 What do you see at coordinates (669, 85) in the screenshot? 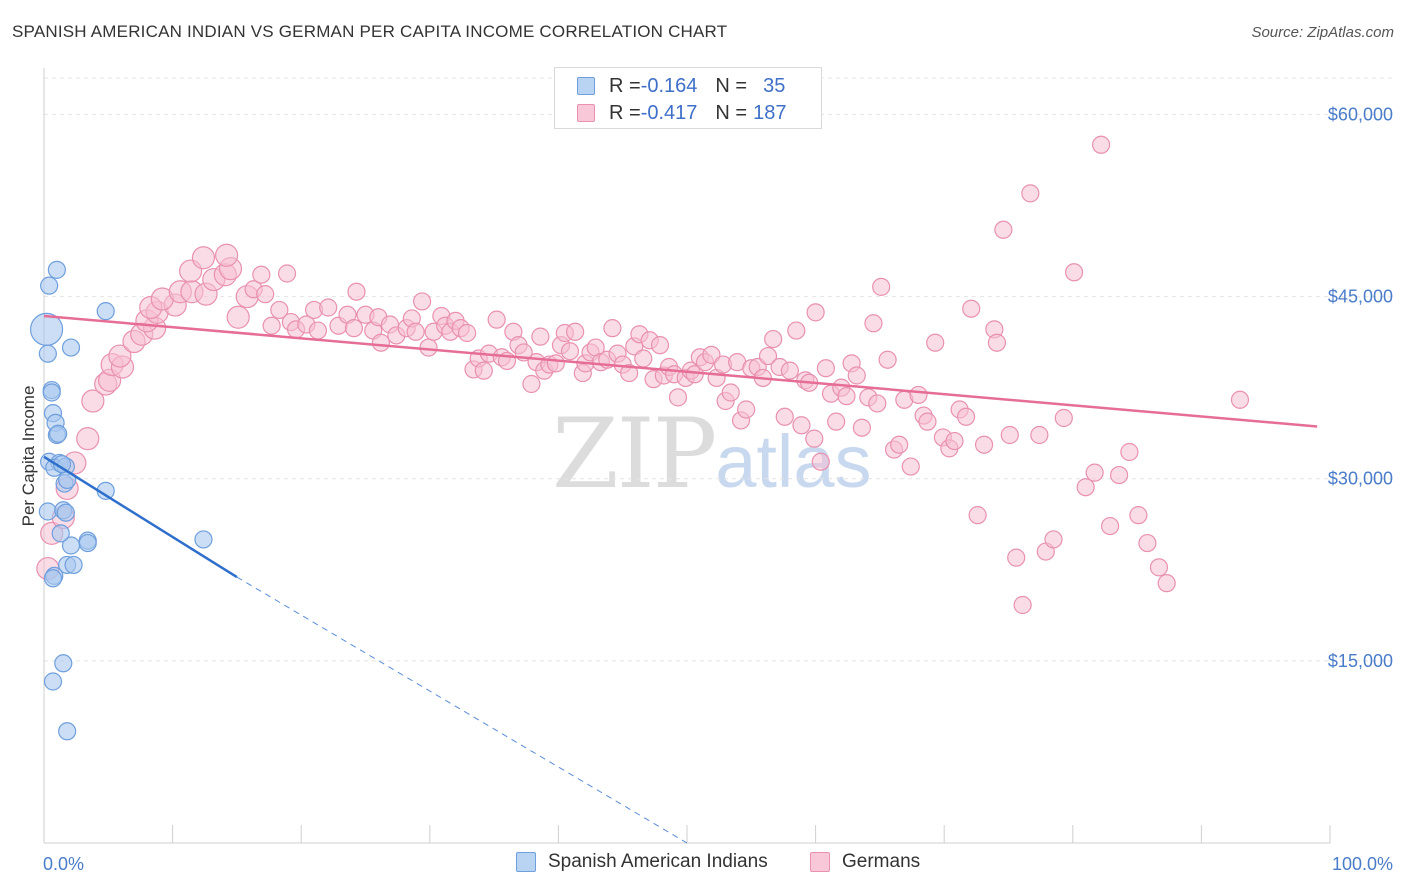
I see `legend-r-value: -0.164` at bounding box center [669, 85].